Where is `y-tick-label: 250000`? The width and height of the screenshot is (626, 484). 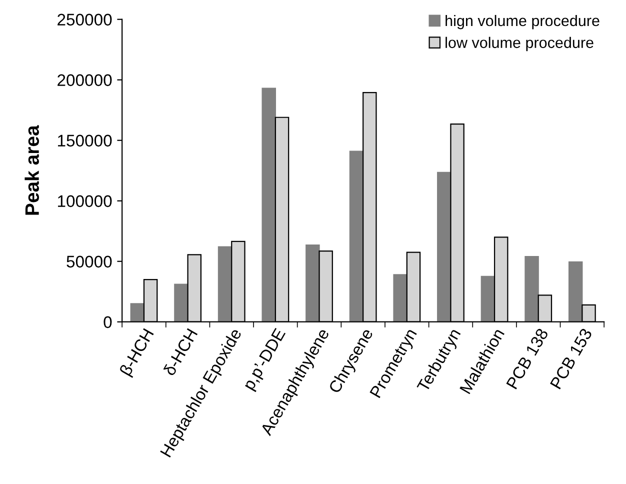
y-tick-label: 250000 is located at coordinates (85, 20).